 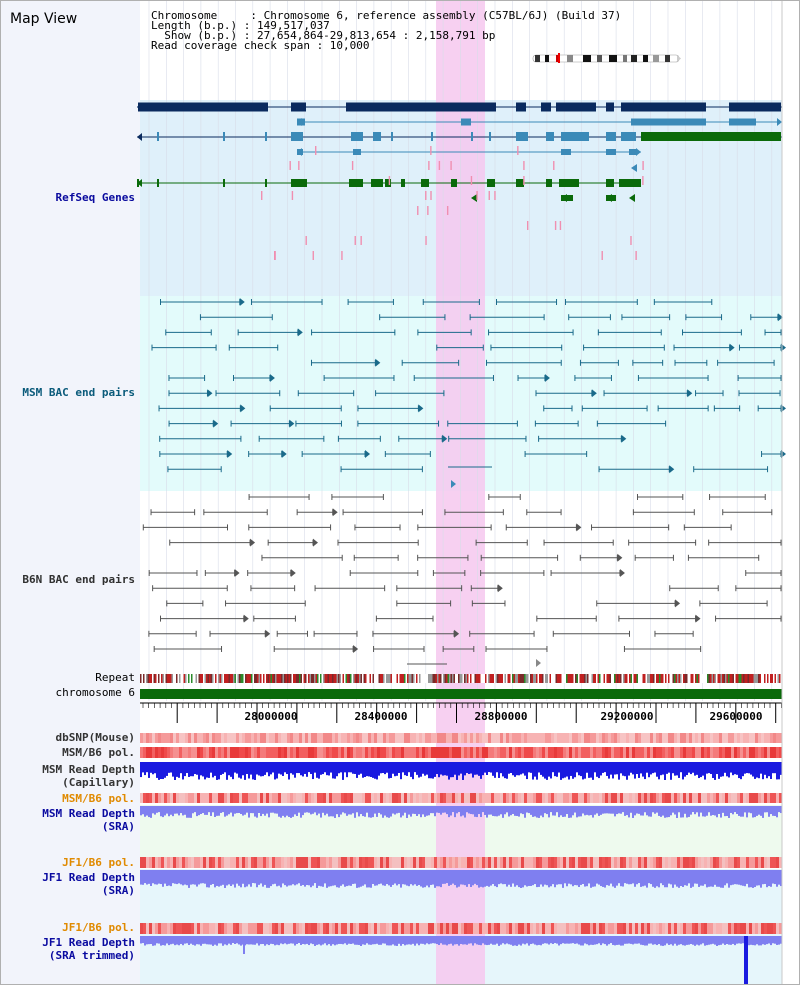 I want to click on msm-bac-track-label: MSM BAC end pairs, so click(x=78, y=392).